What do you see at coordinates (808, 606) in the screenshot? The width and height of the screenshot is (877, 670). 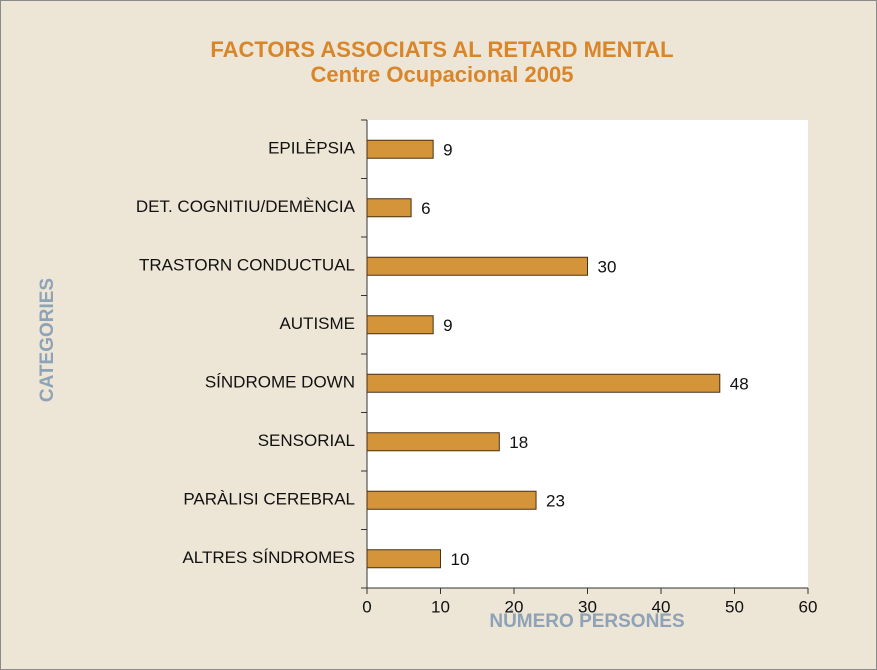 I see `x-tick-label: 60` at bounding box center [808, 606].